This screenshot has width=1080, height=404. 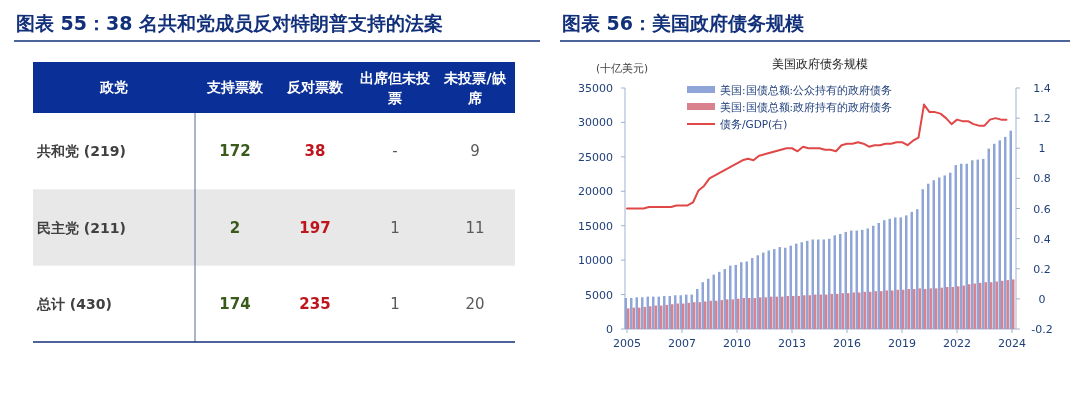 What do you see at coordinates (599, 295) in the screenshot?
I see `y-tick-label: 5000` at bounding box center [599, 295].